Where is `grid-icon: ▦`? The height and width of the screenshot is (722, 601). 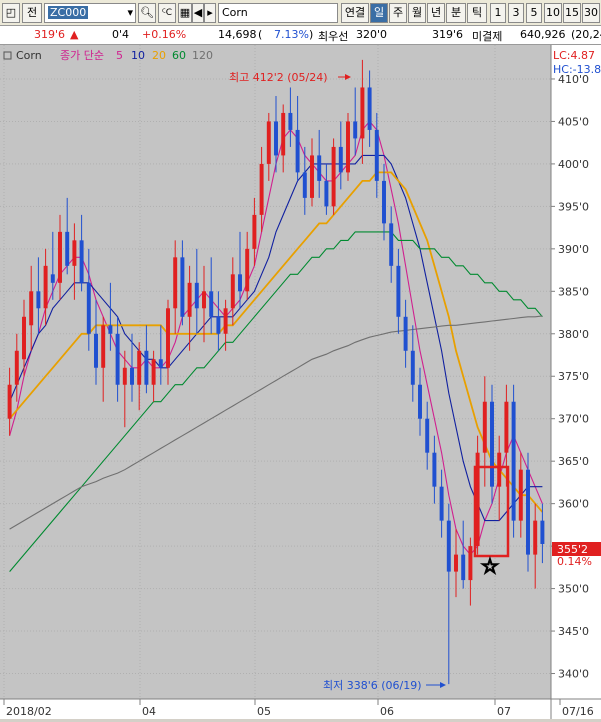
grid-icon: ▦ is located at coordinates (185, 13).